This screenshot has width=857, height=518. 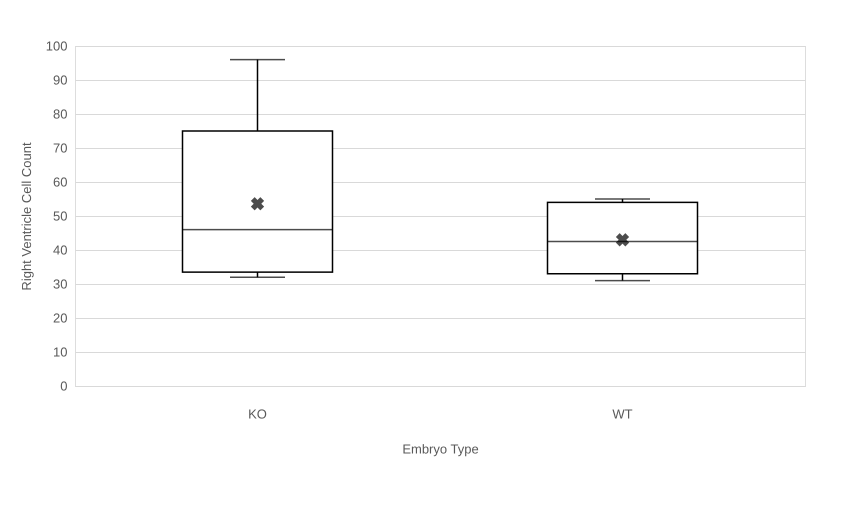 I want to click on y-tick-label: 70, so click(x=60, y=148).